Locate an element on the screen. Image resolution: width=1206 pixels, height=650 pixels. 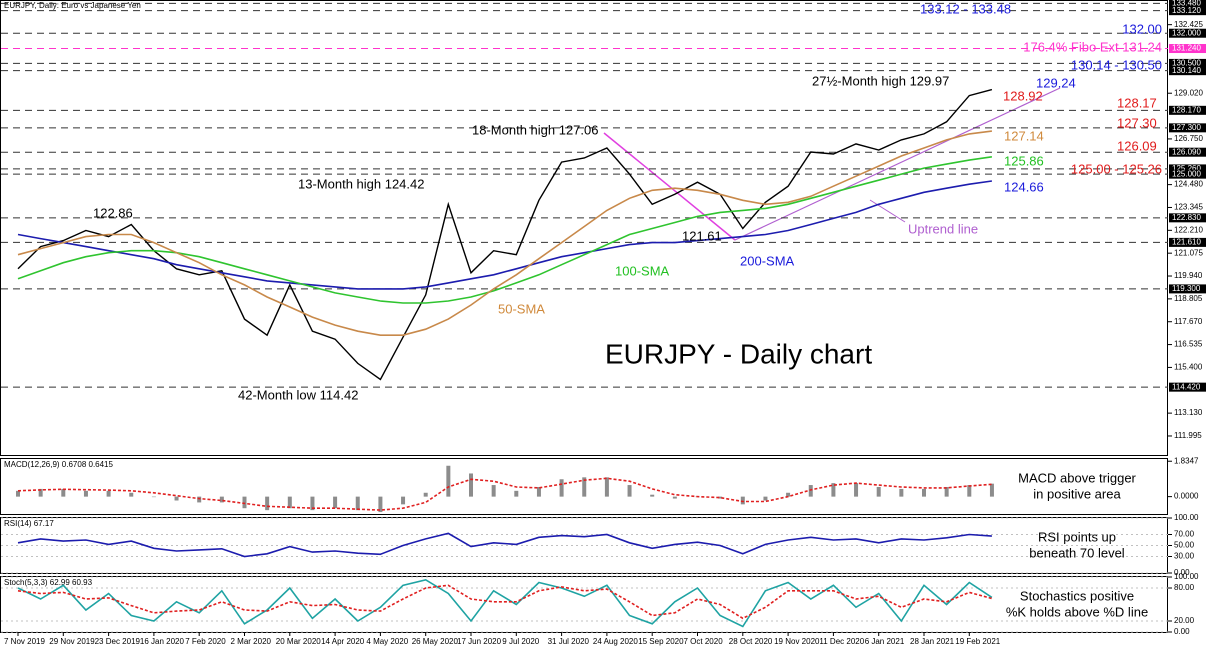
annotation: 50-SMA is located at coordinates (521, 308).